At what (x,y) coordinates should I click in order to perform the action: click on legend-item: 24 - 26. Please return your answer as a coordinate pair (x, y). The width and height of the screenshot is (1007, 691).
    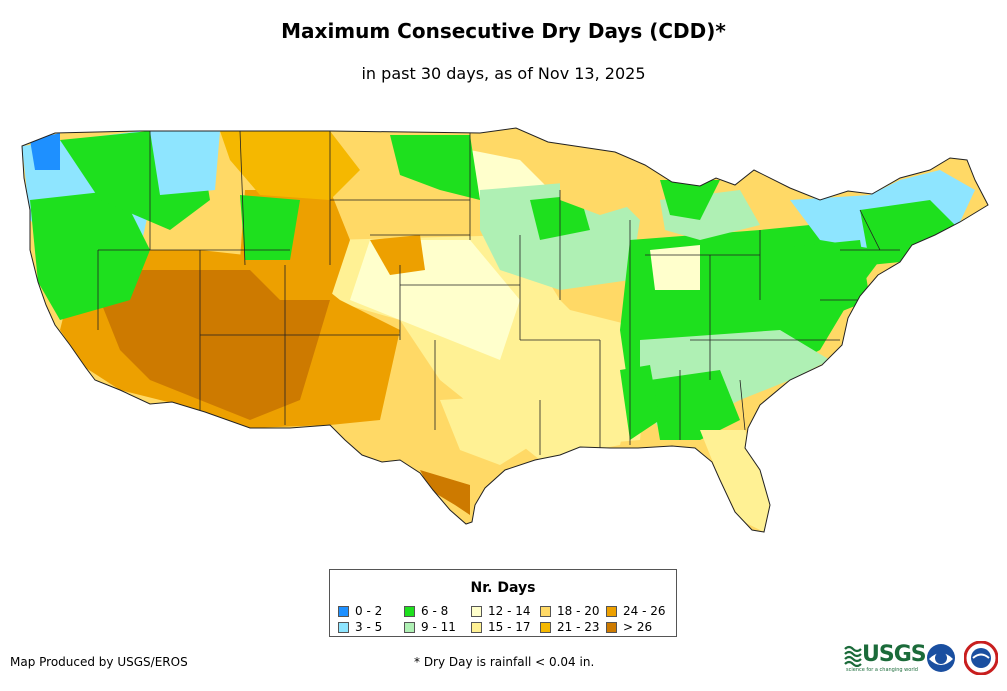
    Looking at the image, I should click on (636, 611).